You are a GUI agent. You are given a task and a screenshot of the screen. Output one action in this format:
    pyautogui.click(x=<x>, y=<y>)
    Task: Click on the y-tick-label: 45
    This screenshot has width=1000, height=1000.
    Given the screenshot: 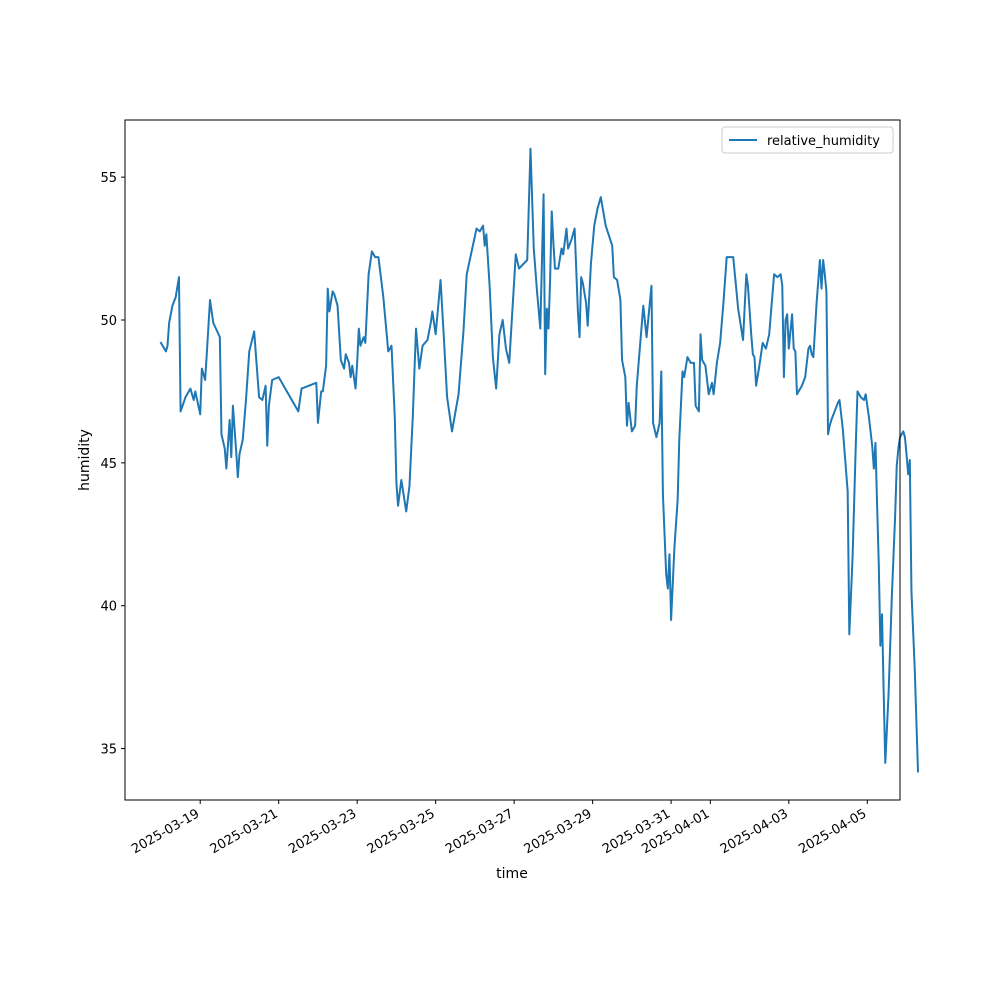 What is the action you would take?
    pyautogui.click(x=108, y=464)
    